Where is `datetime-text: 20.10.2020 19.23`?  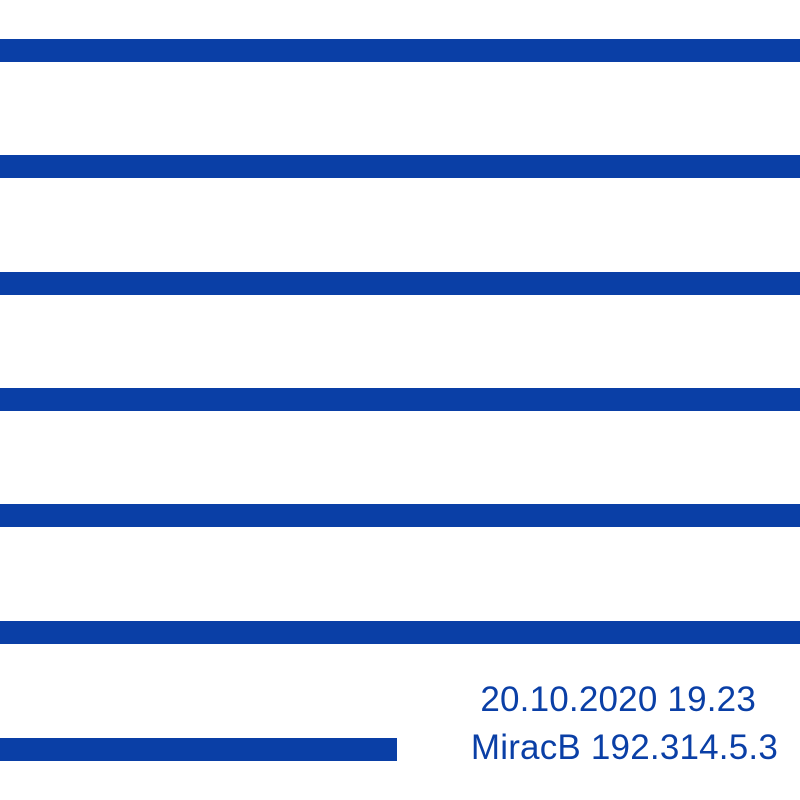 datetime-text: 20.10.2020 19.23 is located at coordinates (618, 699).